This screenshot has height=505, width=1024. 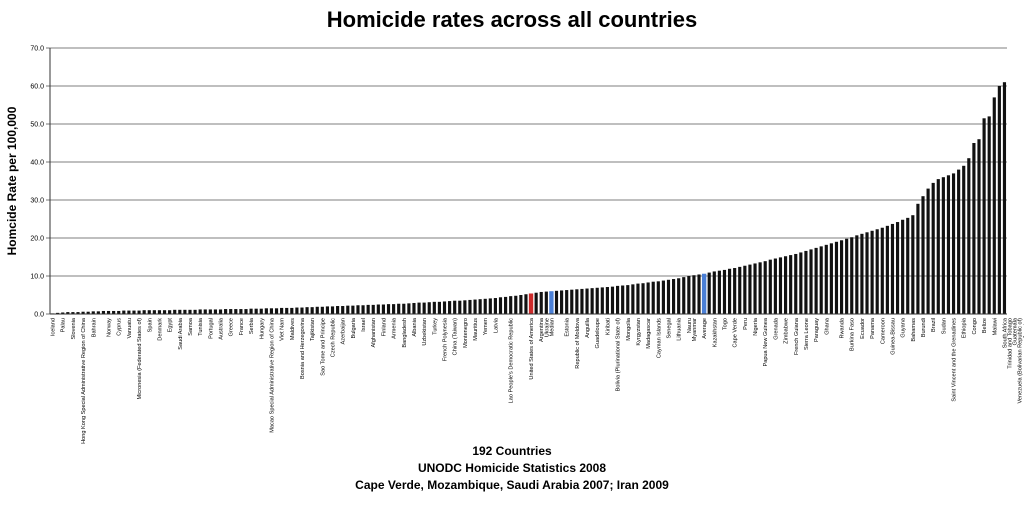 I want to click on x-tick-label: Egypt, so click(x=171, y=325).